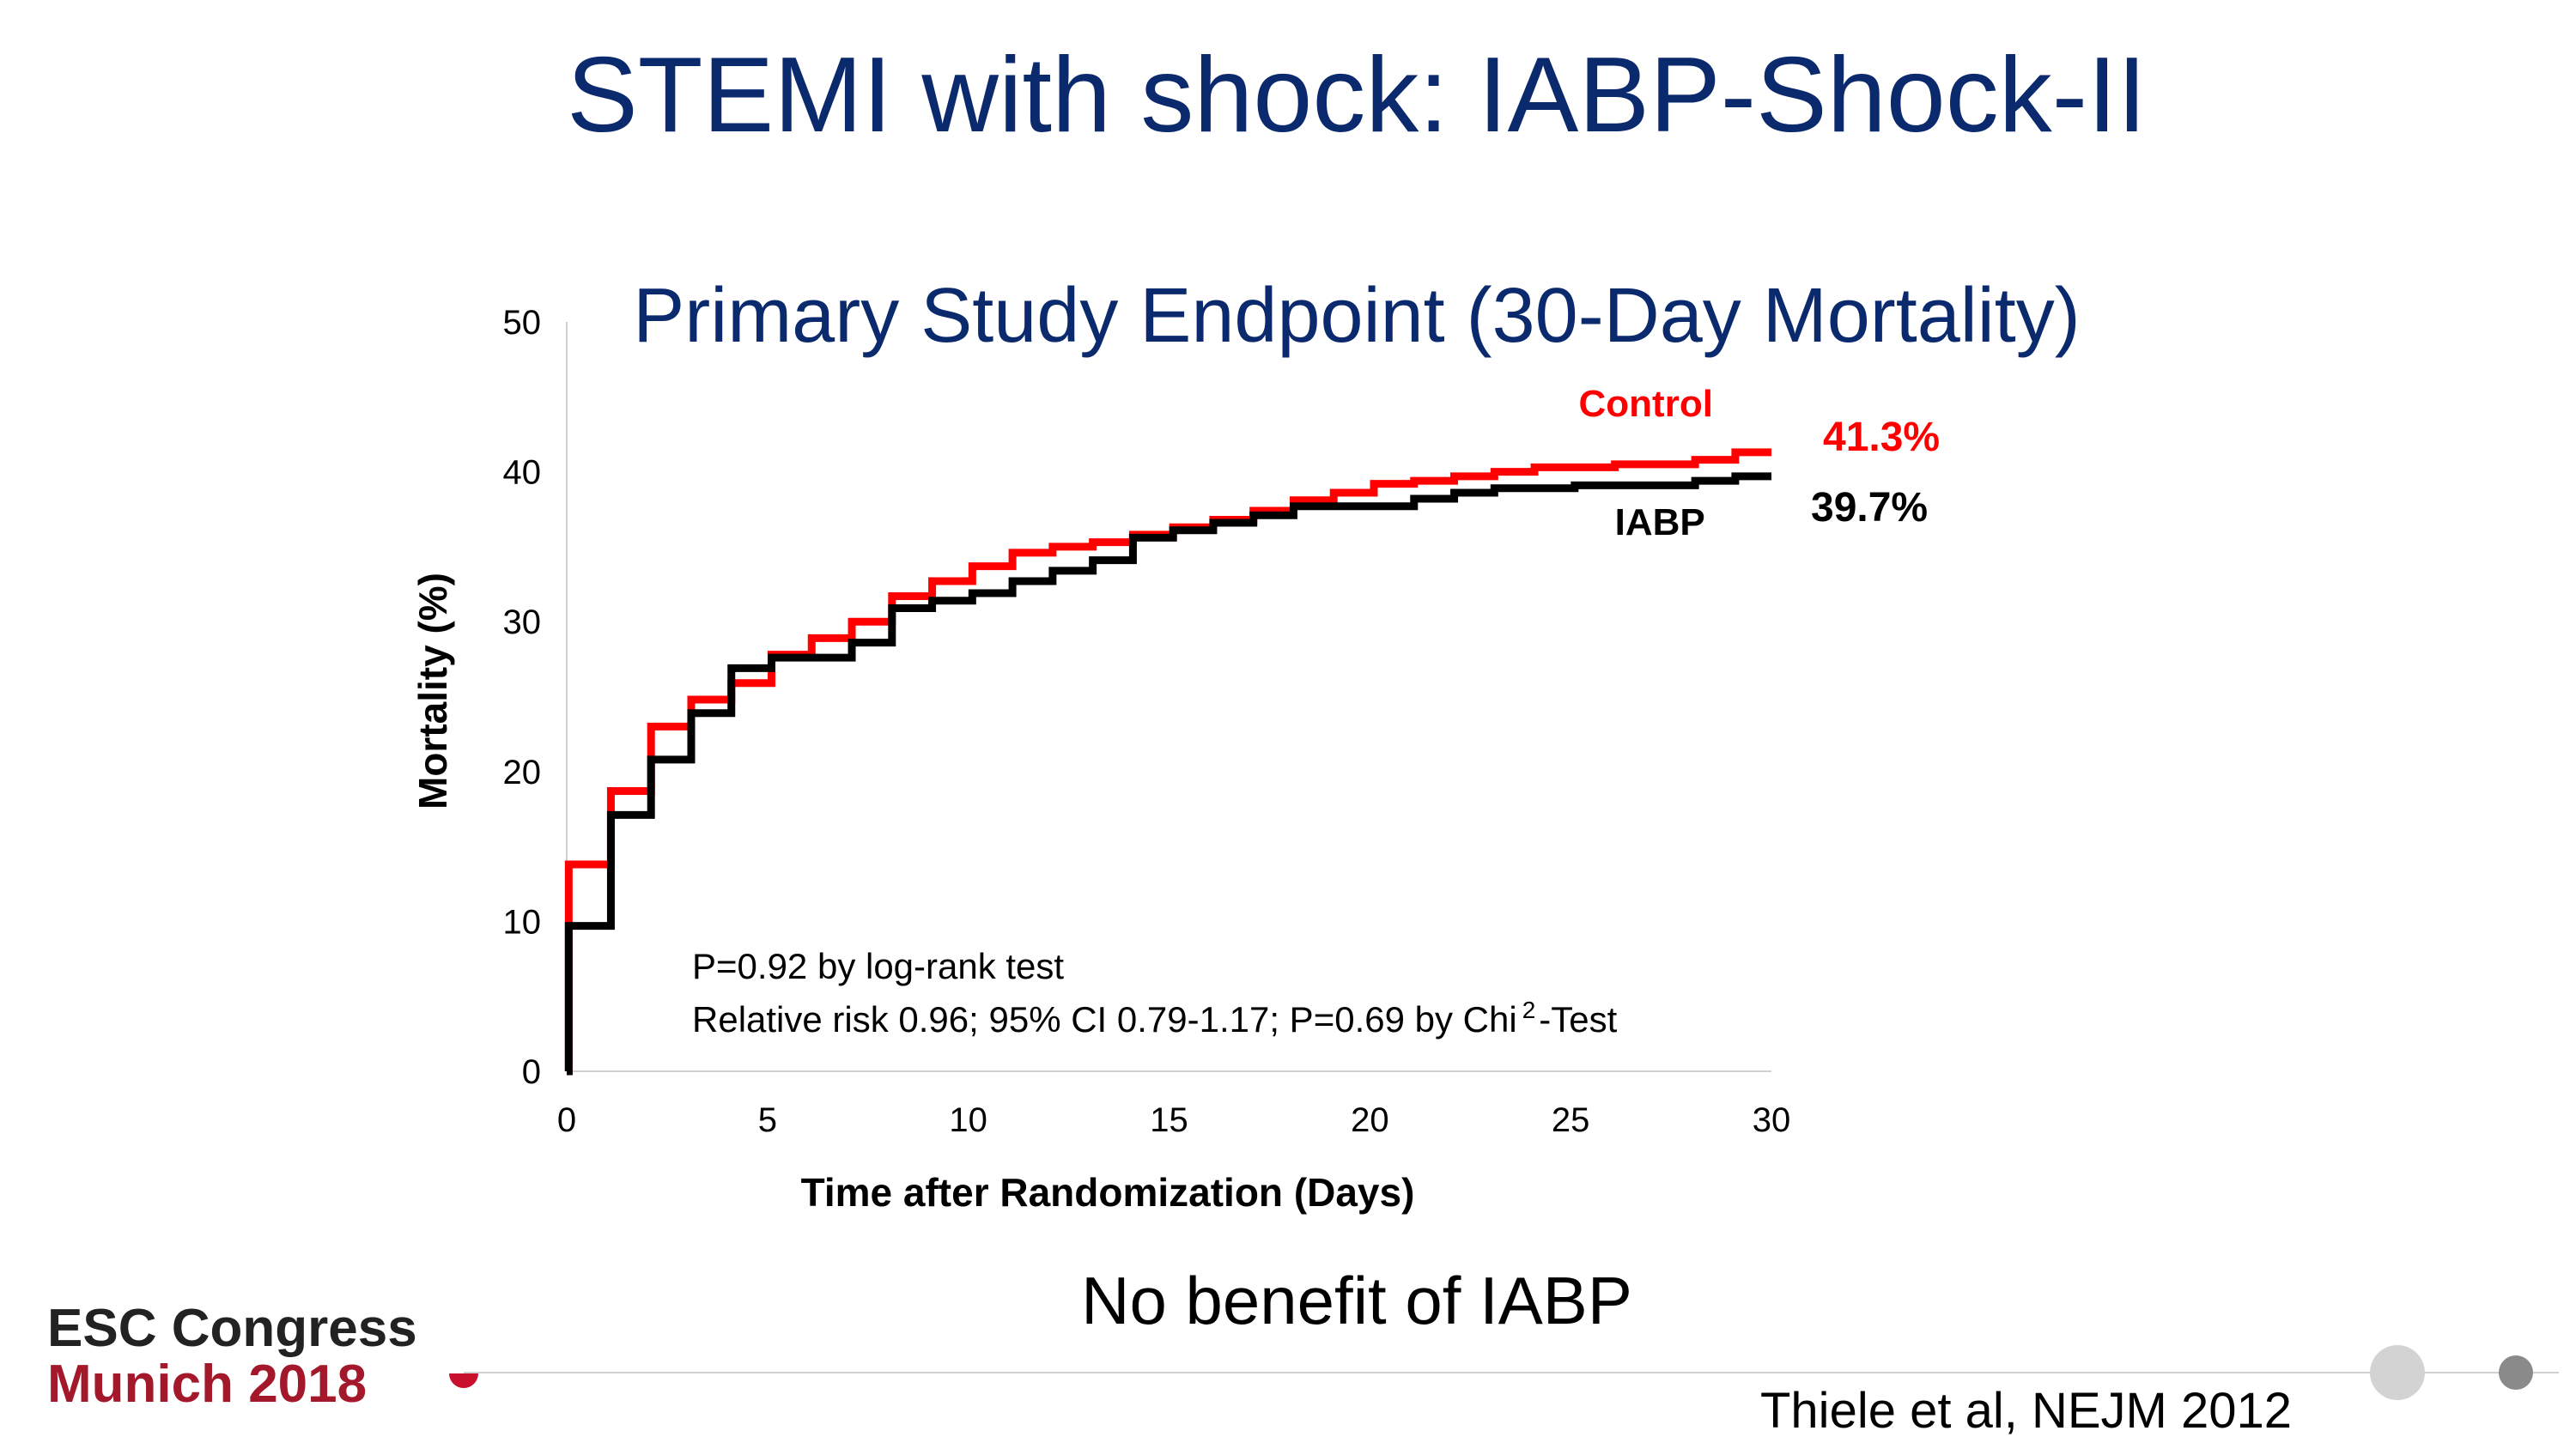 The image size is (2576, 1449). What do you see at coordinates (1370, 1120) in the screenshot?
I see `x-tick-label: 20` at bounding box center [1370, 1120].